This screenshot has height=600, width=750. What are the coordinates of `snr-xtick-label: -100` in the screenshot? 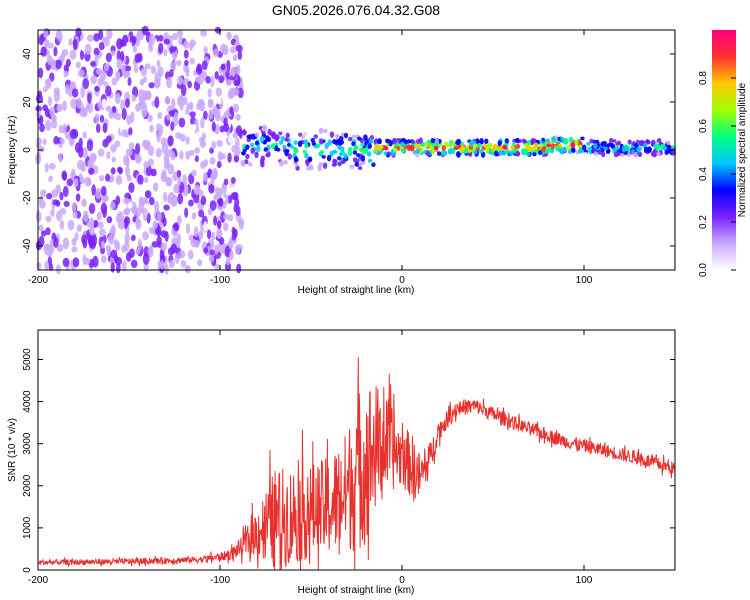 It's located at (220, 580).